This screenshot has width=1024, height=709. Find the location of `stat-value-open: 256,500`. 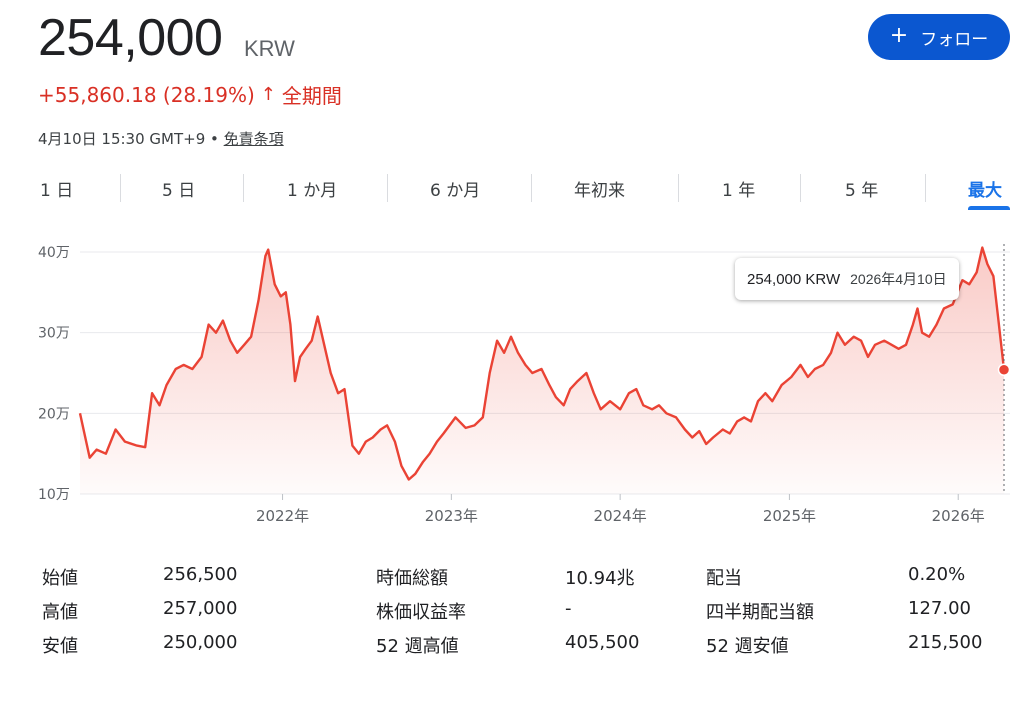

stat-value-open: 256,500 is located at coordinates (200, 574).